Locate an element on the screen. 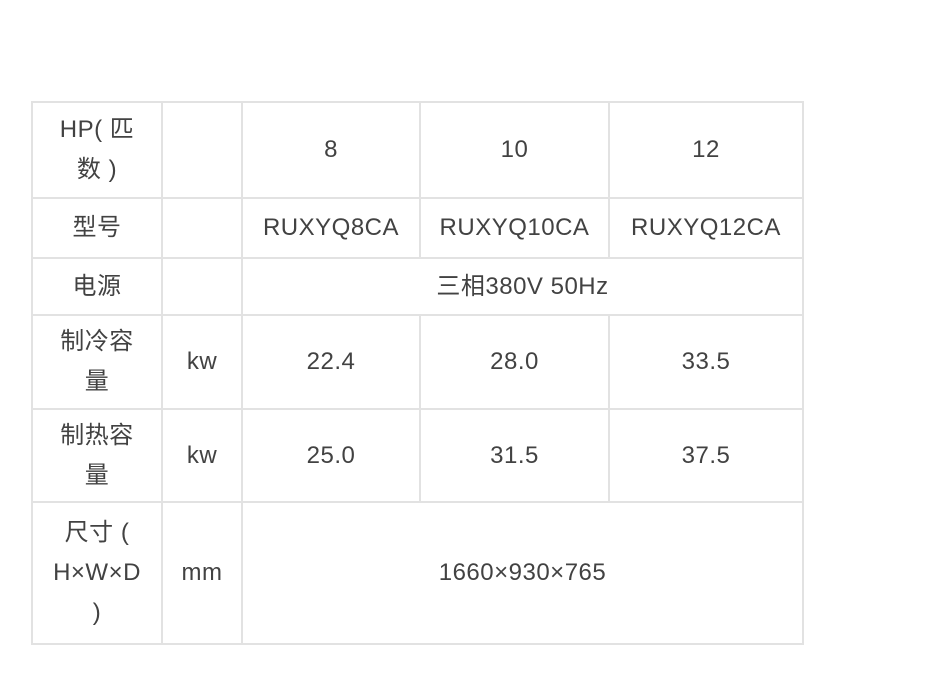 Image resolution: width=930 pixels, height=689 pixels. table-row-cooling: 制冷容 量 kw 22.4 28.0 33.5 is located at coordinates (417, 362).